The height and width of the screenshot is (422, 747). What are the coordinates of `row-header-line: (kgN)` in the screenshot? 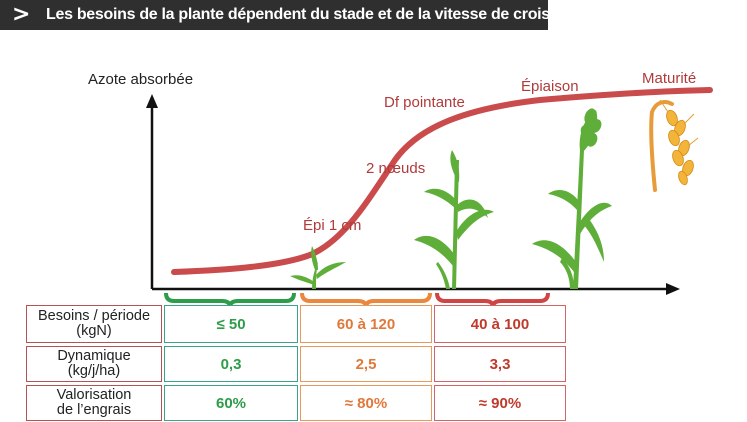 It's located at (94, 331).